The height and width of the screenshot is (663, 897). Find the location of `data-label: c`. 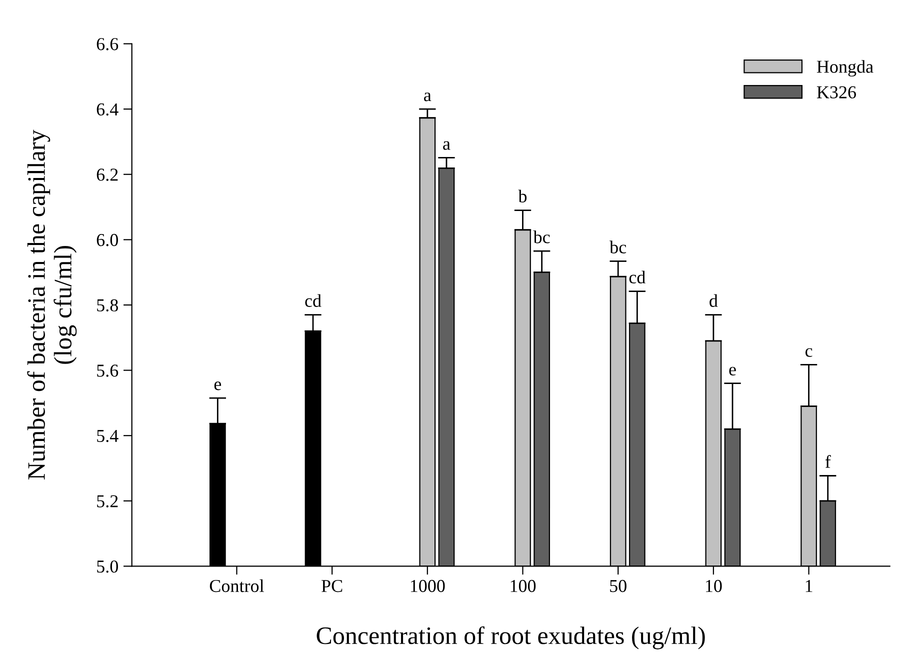

data-label: c is located at coordinates (808, 352).